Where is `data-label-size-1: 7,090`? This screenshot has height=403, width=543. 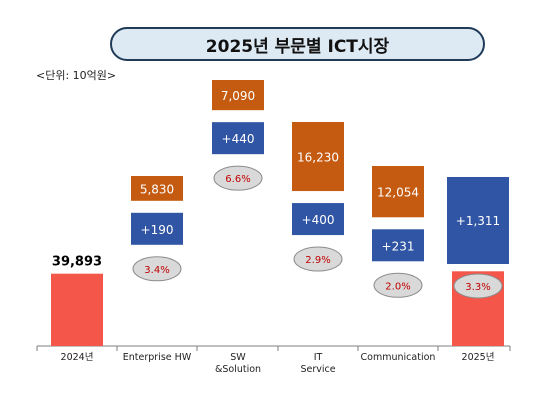
data-label-size-1: 7,090 is located at coordinates (238, 96).